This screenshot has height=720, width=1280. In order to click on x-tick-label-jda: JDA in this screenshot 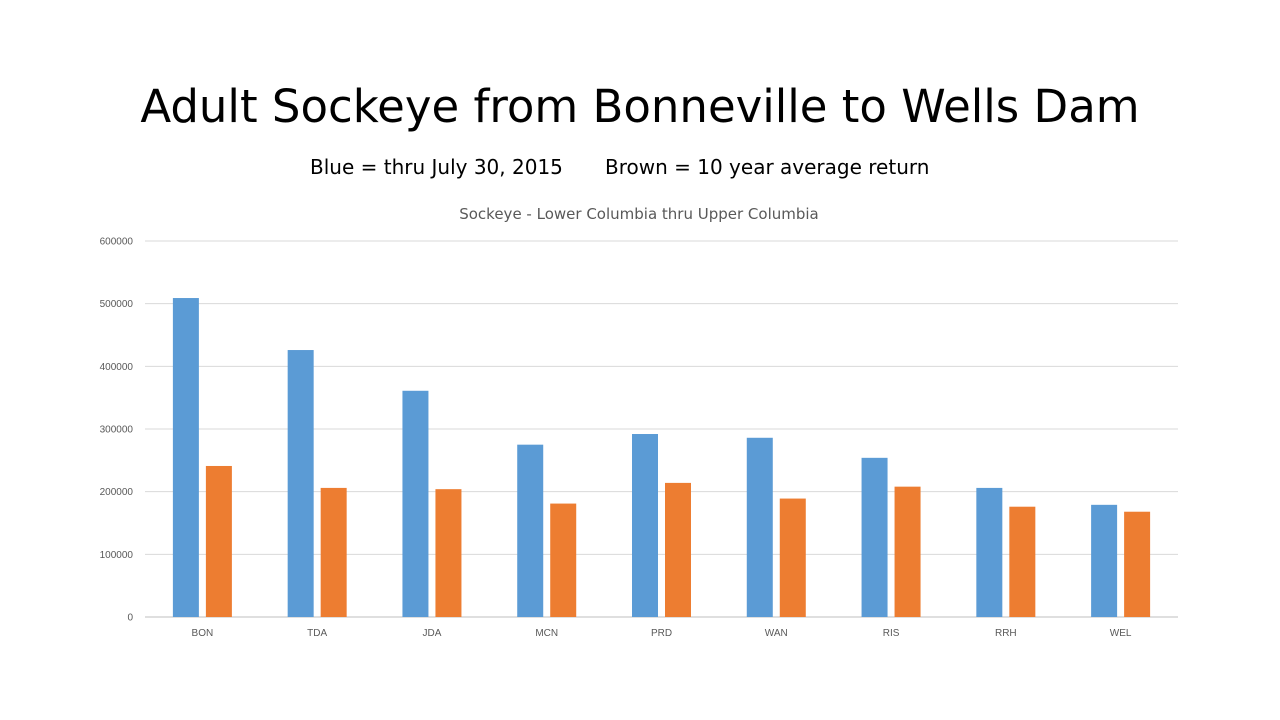, I will do `click(431, 633)`.